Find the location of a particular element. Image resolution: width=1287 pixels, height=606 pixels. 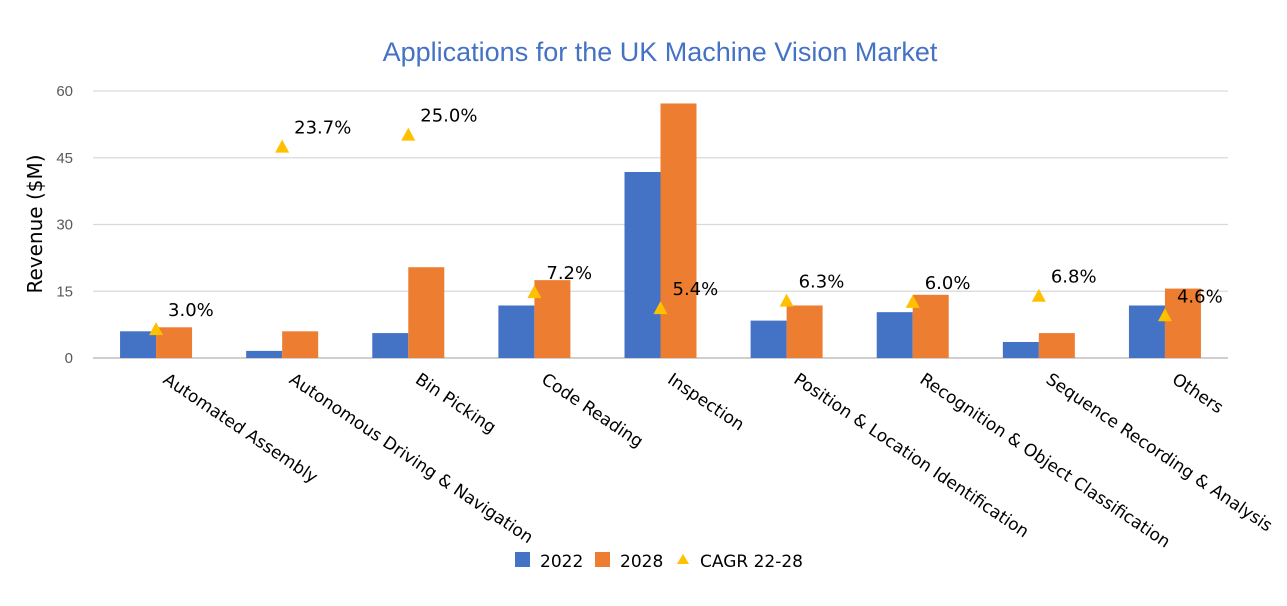

x-tick-label: Position & Location Identification is located at coordinates (911, 456).